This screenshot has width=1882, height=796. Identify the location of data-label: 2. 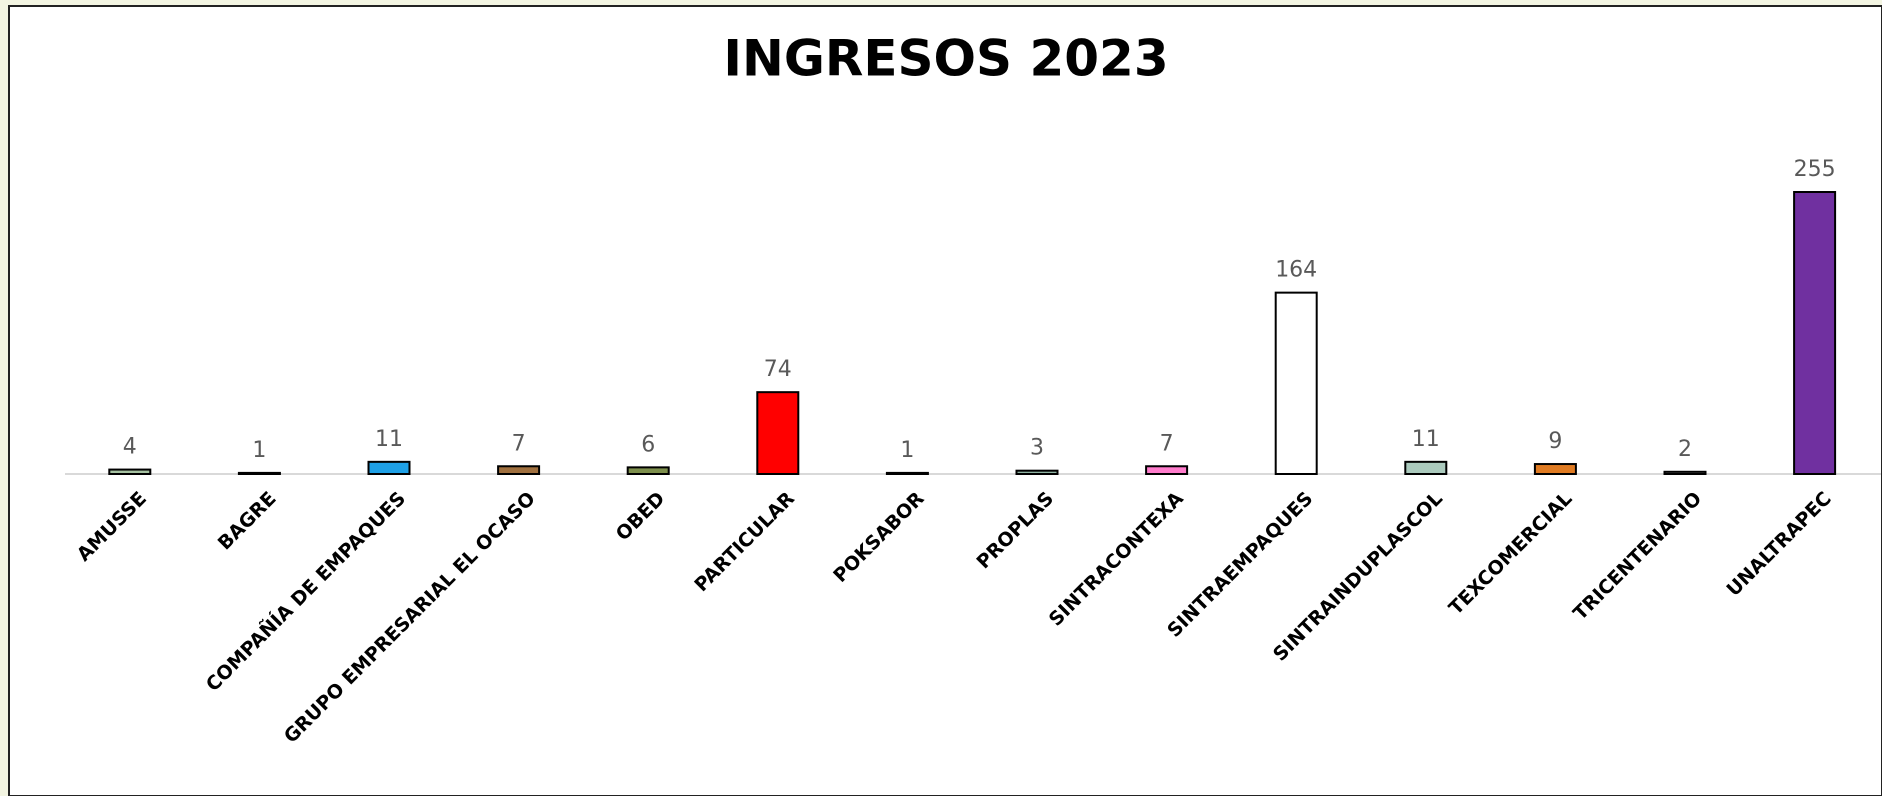
(1685, 449).